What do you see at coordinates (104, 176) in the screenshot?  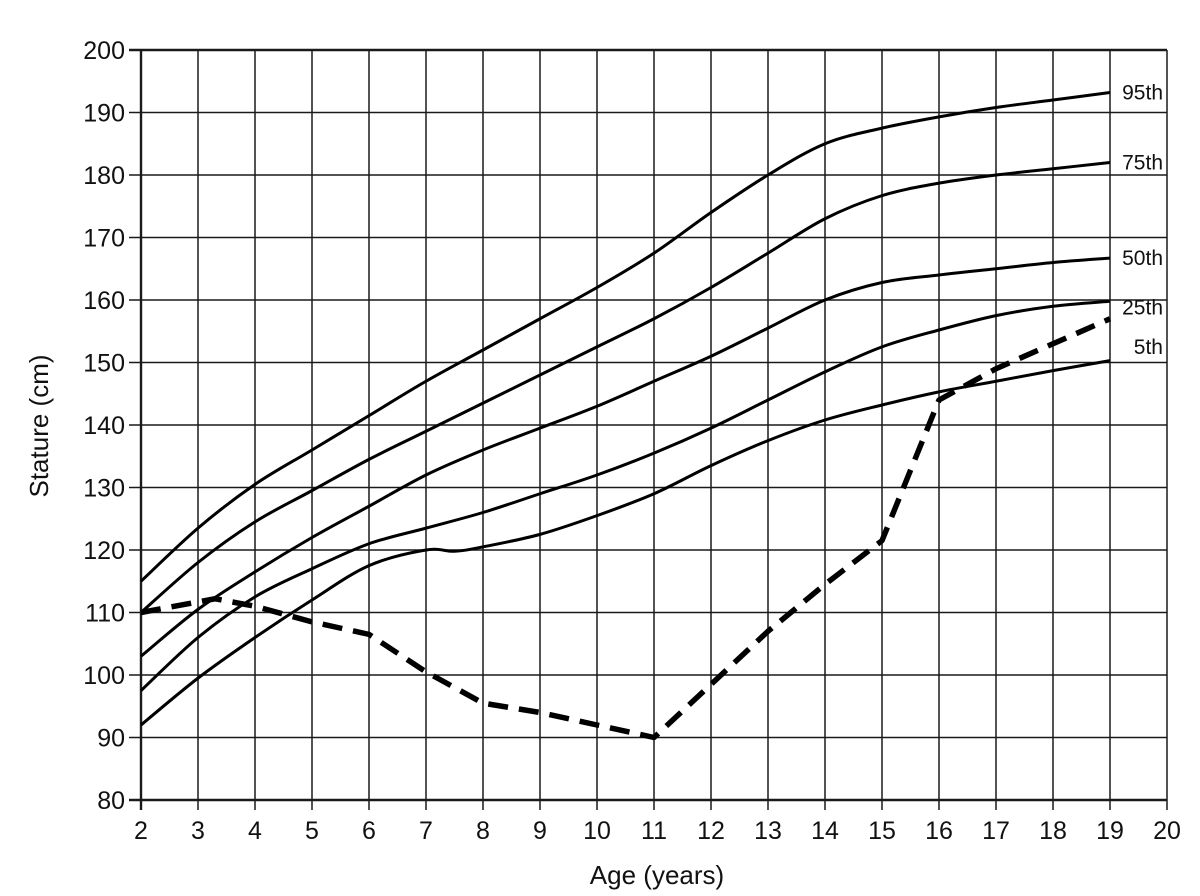 I see `y-tick-label: 180` at bounding box center [104, 176].